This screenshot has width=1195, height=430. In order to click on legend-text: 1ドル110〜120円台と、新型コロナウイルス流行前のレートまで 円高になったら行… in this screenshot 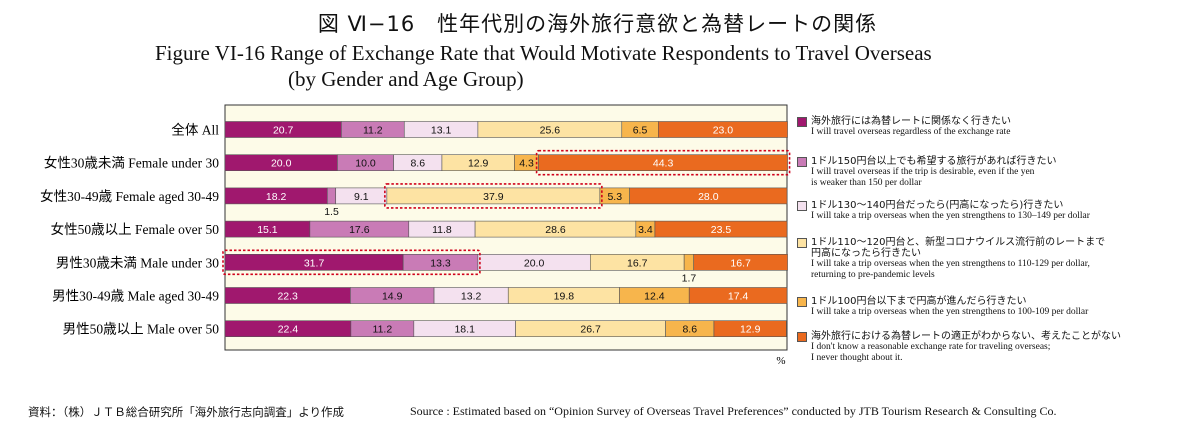, I will do `click(958, 259)`.